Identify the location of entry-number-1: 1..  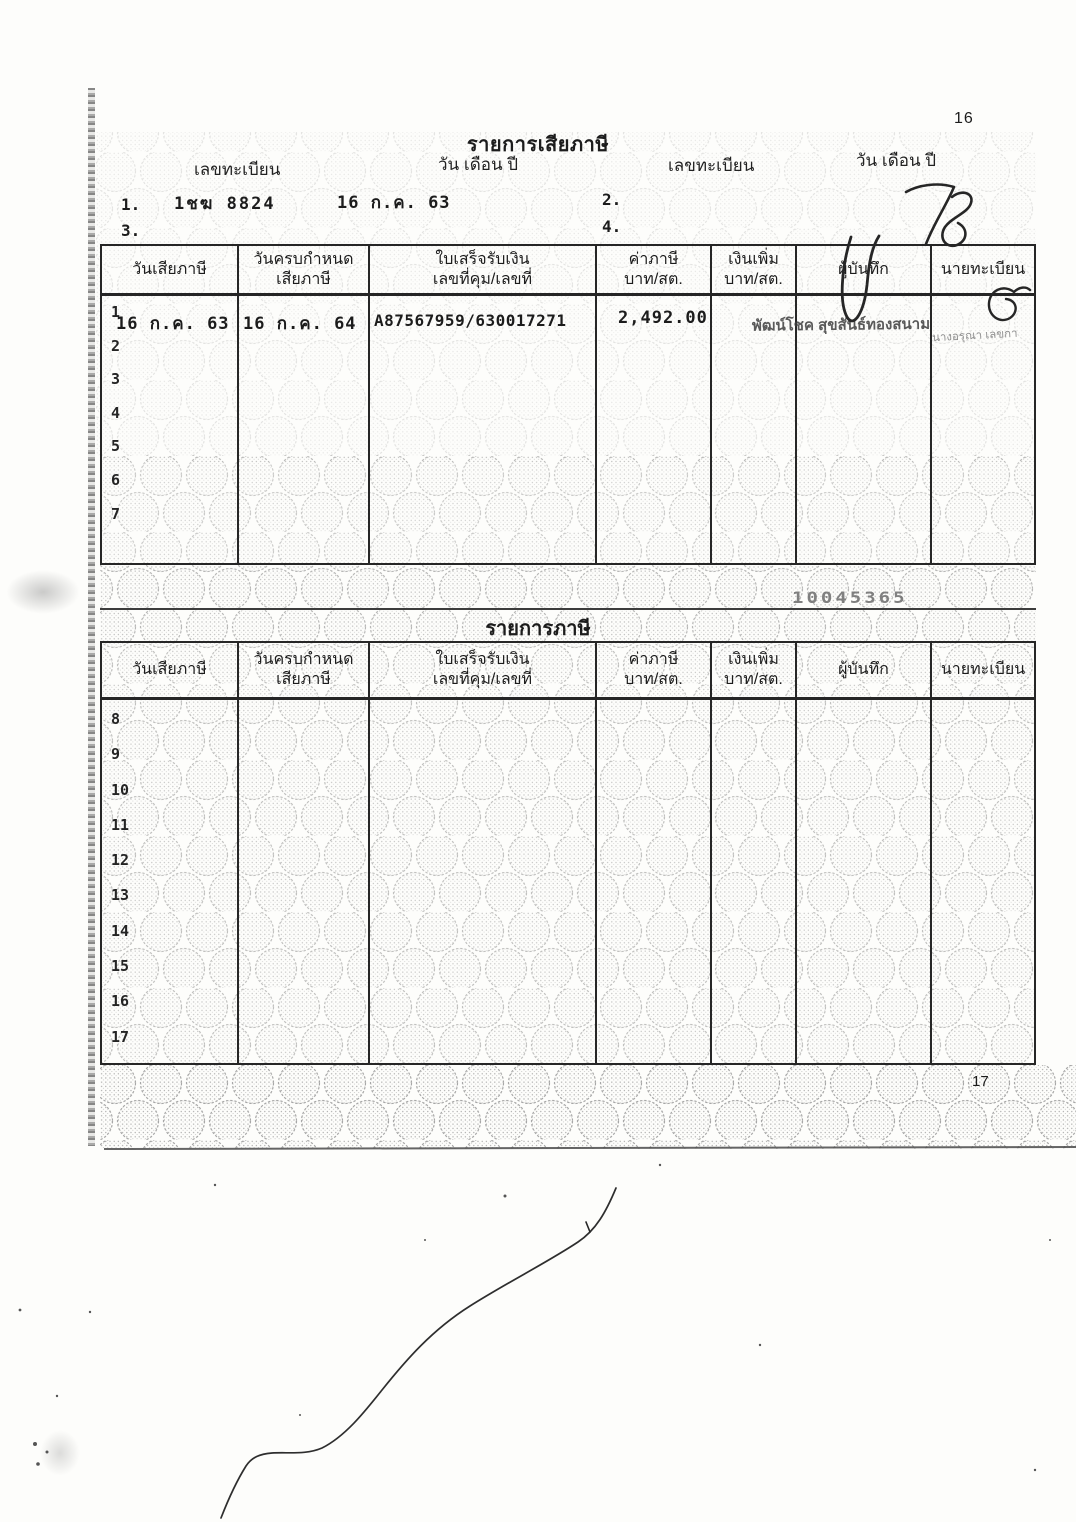
(131, 204).